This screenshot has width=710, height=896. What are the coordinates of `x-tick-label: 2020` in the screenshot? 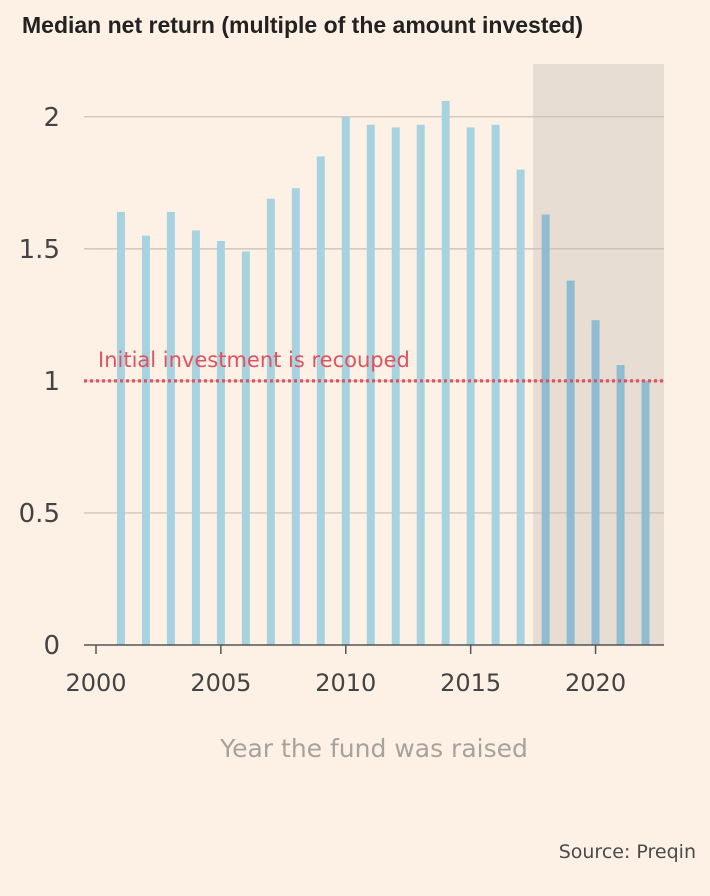 It's located at (595, 683).